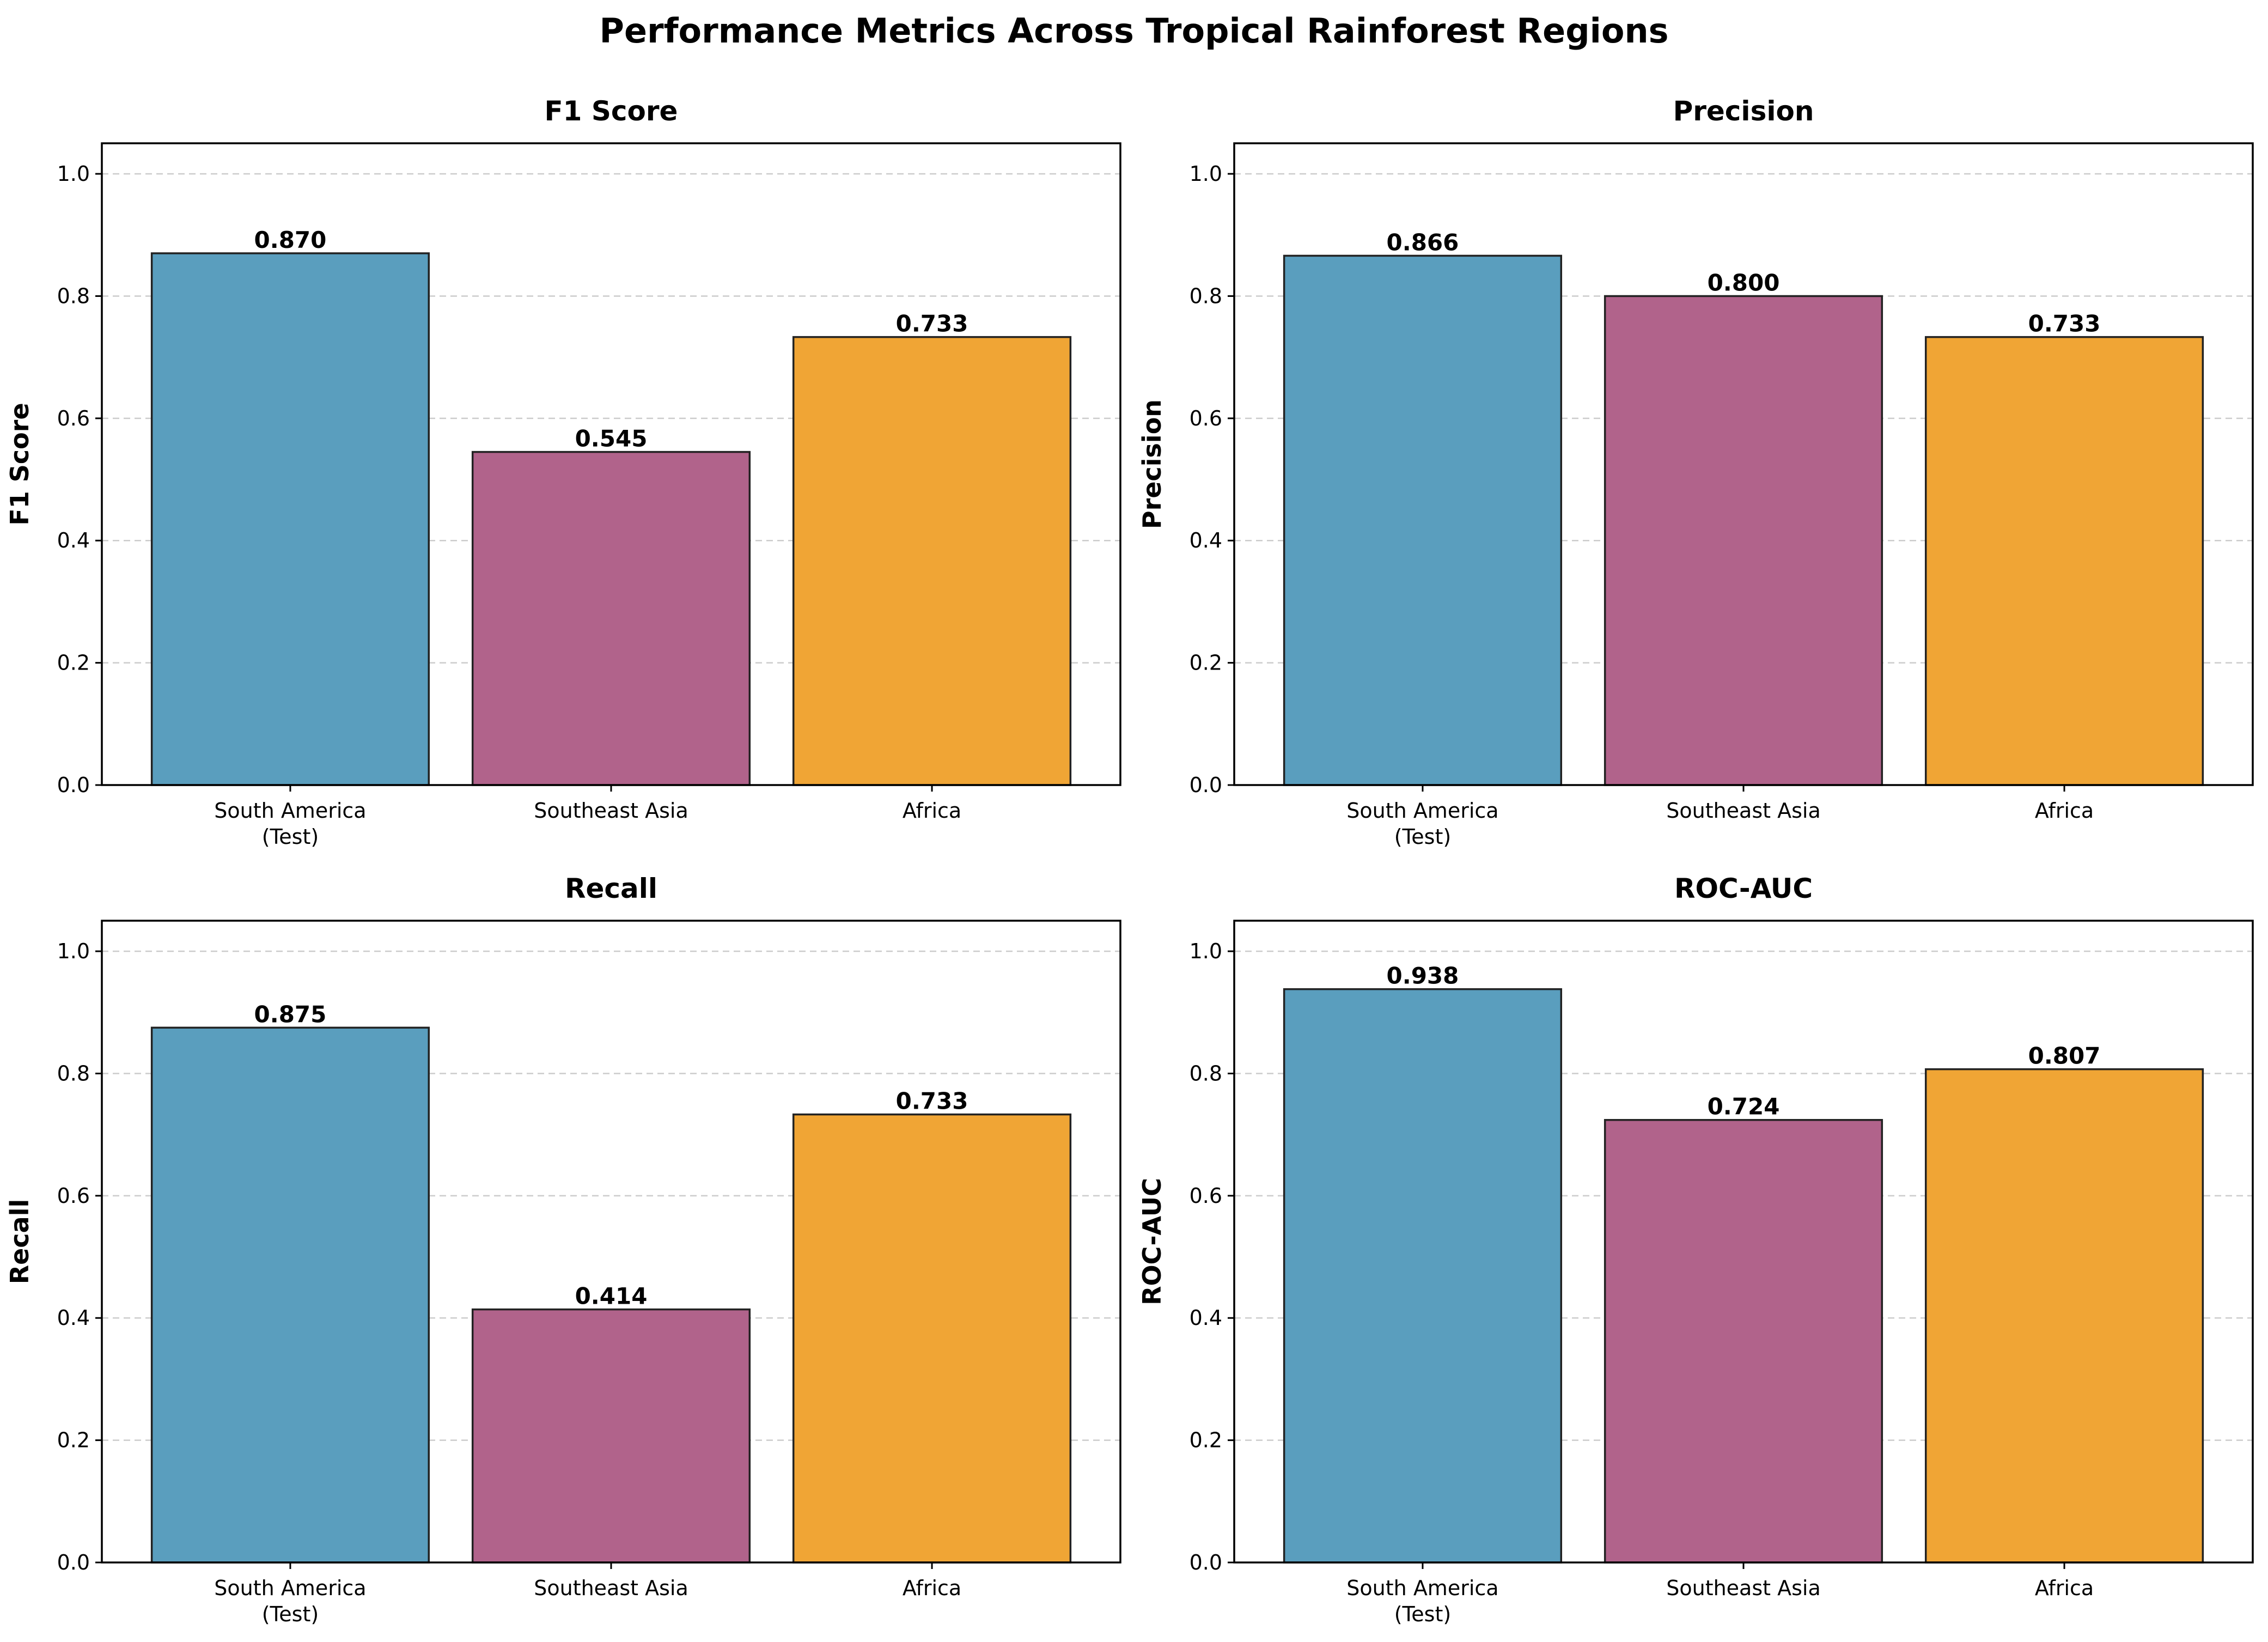 The height and width of the screenshot is (1642, 2268). I want to click on bar-value-label: 0.875, so click(290, 1014).